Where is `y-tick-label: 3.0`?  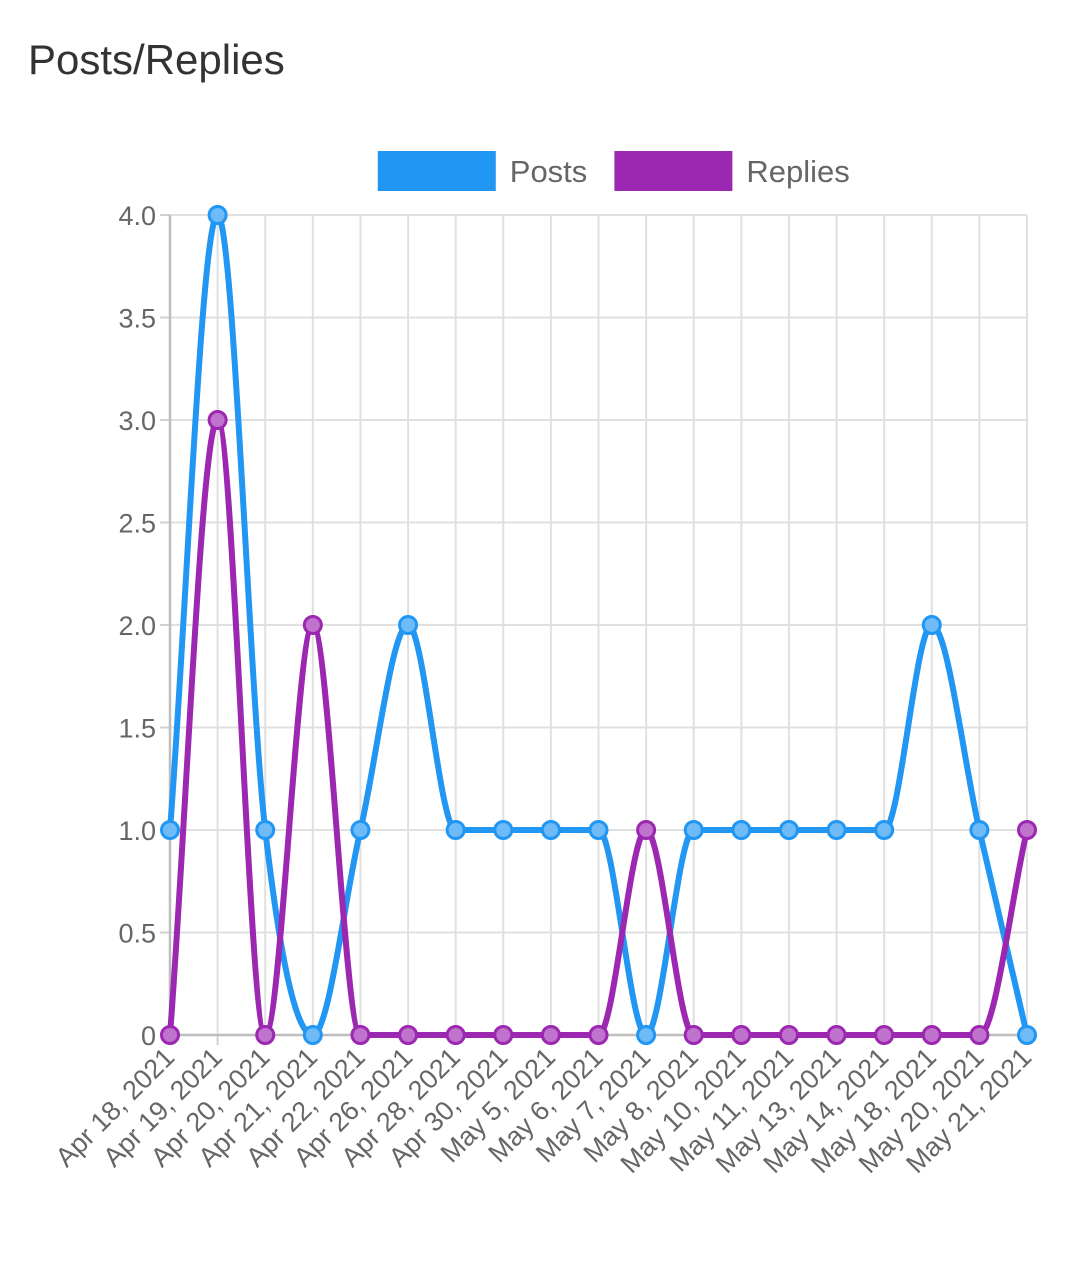
y-tick-label: 3.0 is located at coordinates (137, 421).